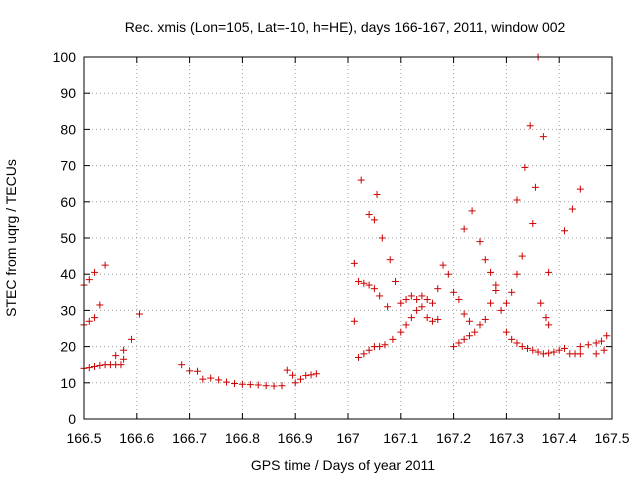 The height and width of the screenshot is (480, 640). I want to click on x-tick-label: 166.8, so click(242, 438).